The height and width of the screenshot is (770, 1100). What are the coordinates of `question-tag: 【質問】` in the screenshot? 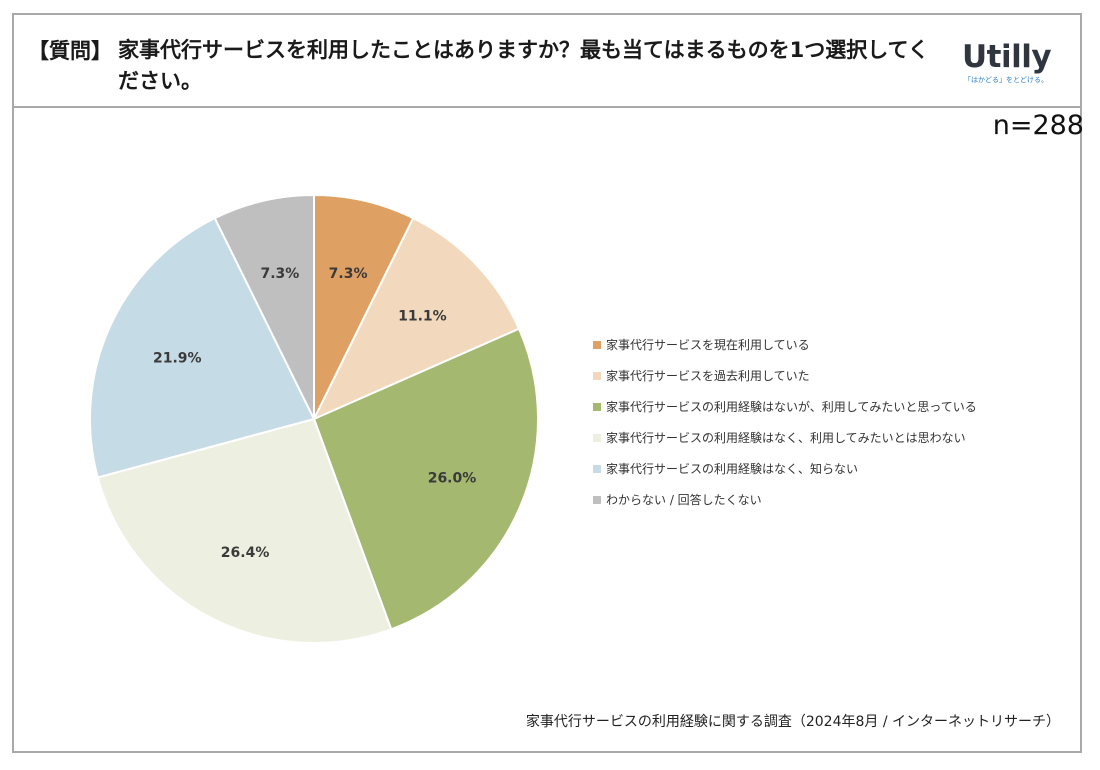 It's located at (70, 51).